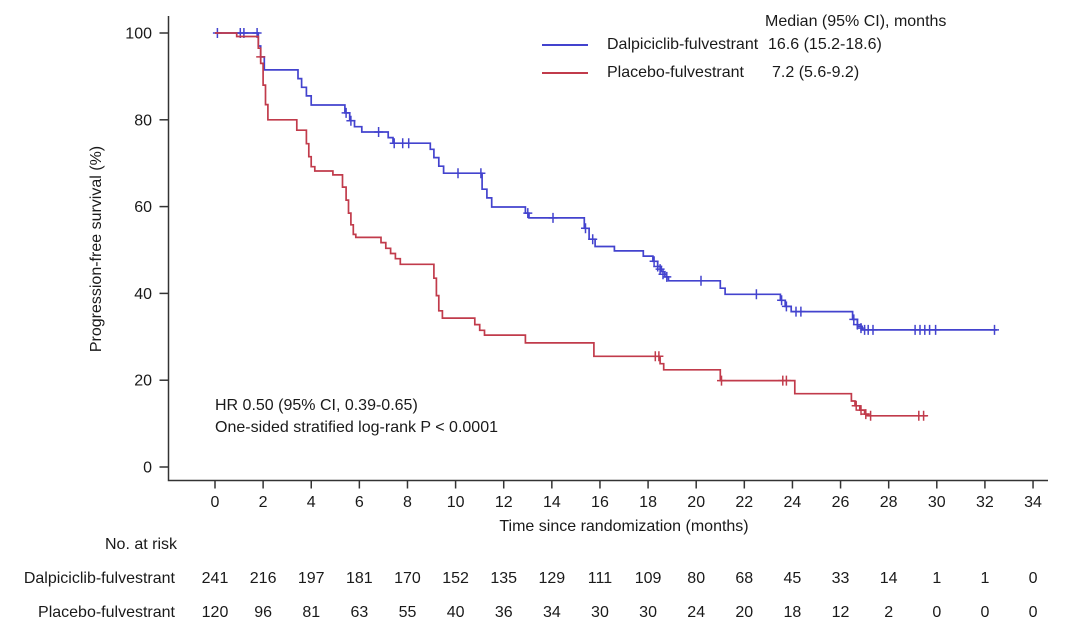 The height and width of the screenshot is (632, 1080). What do you see at coordinates (841, 578) in the screenshot?
I see `at-risk-count: 33` at bounding box center [841, 578].